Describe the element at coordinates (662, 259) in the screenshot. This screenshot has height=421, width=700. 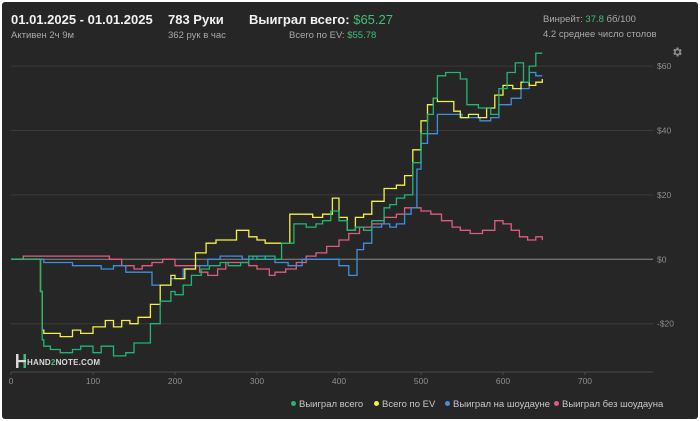
I see `y-tick-label: $0` at that location.